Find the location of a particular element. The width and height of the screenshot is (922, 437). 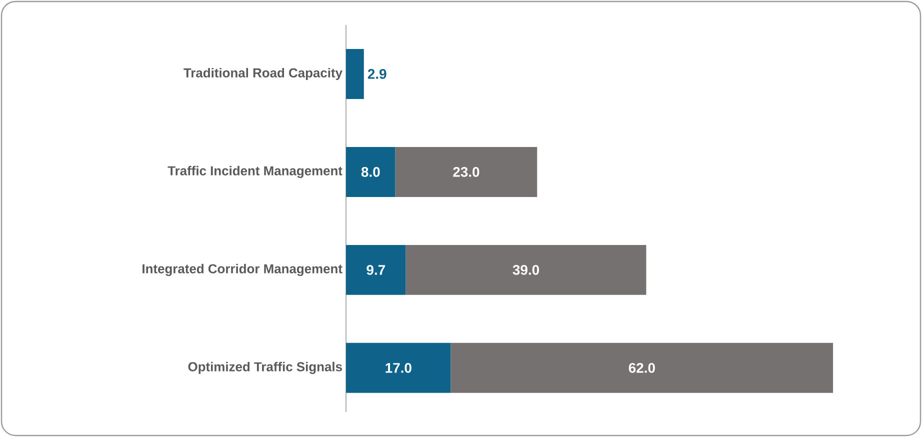

y-tick-label: Integrated Corridor Management is located at coordinates (242, 270).